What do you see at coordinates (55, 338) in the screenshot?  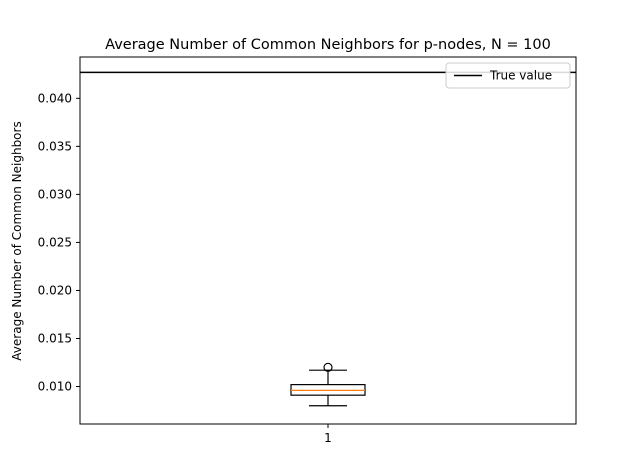 I see `y-tick-label-1: 0.015` at bounding box center [55, 338].